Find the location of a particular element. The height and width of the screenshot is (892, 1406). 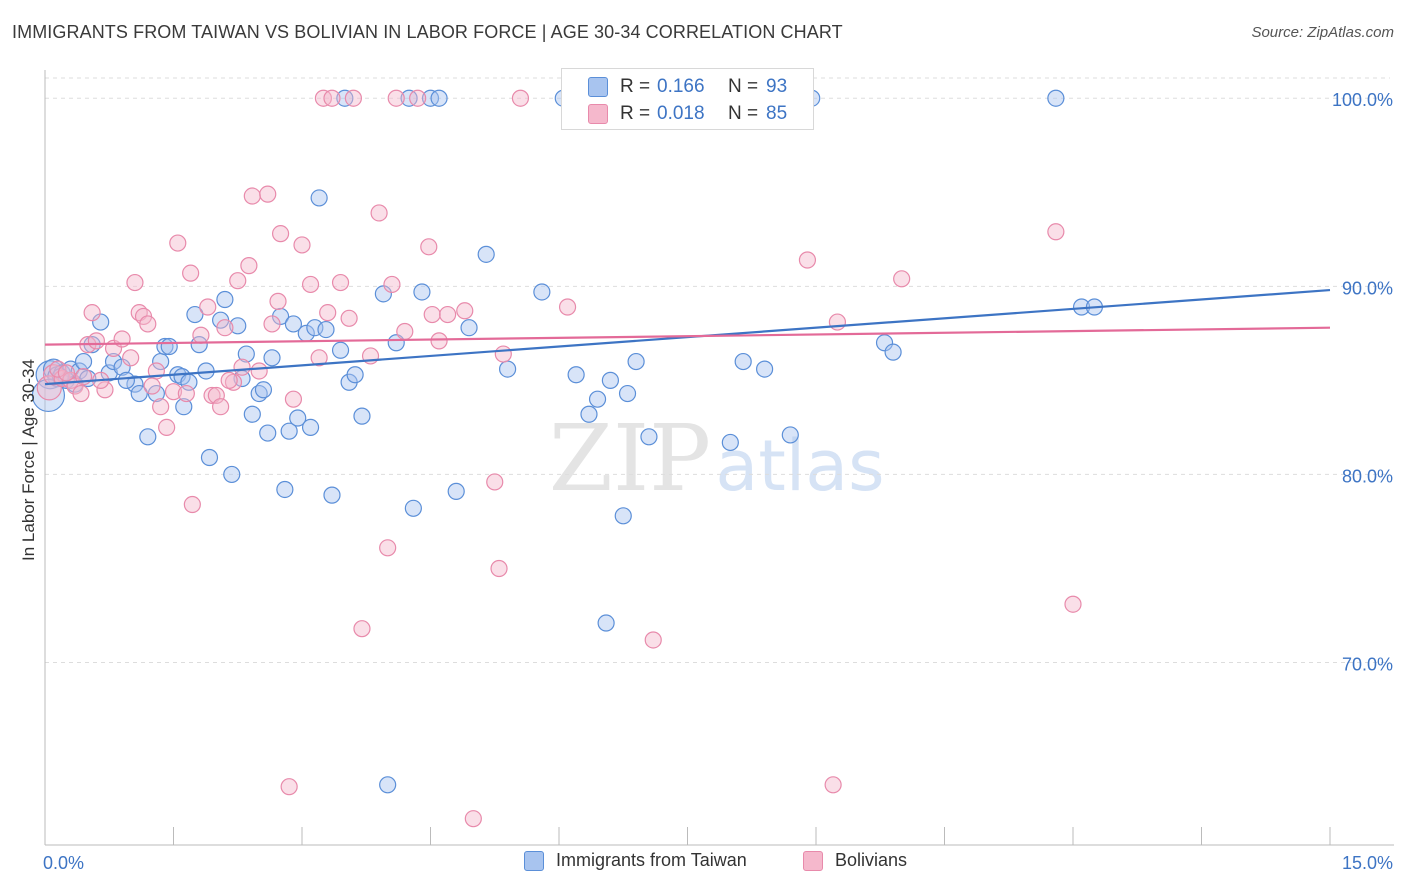

y-tick-label: 80.0% is located at coordinates (1367, 476).